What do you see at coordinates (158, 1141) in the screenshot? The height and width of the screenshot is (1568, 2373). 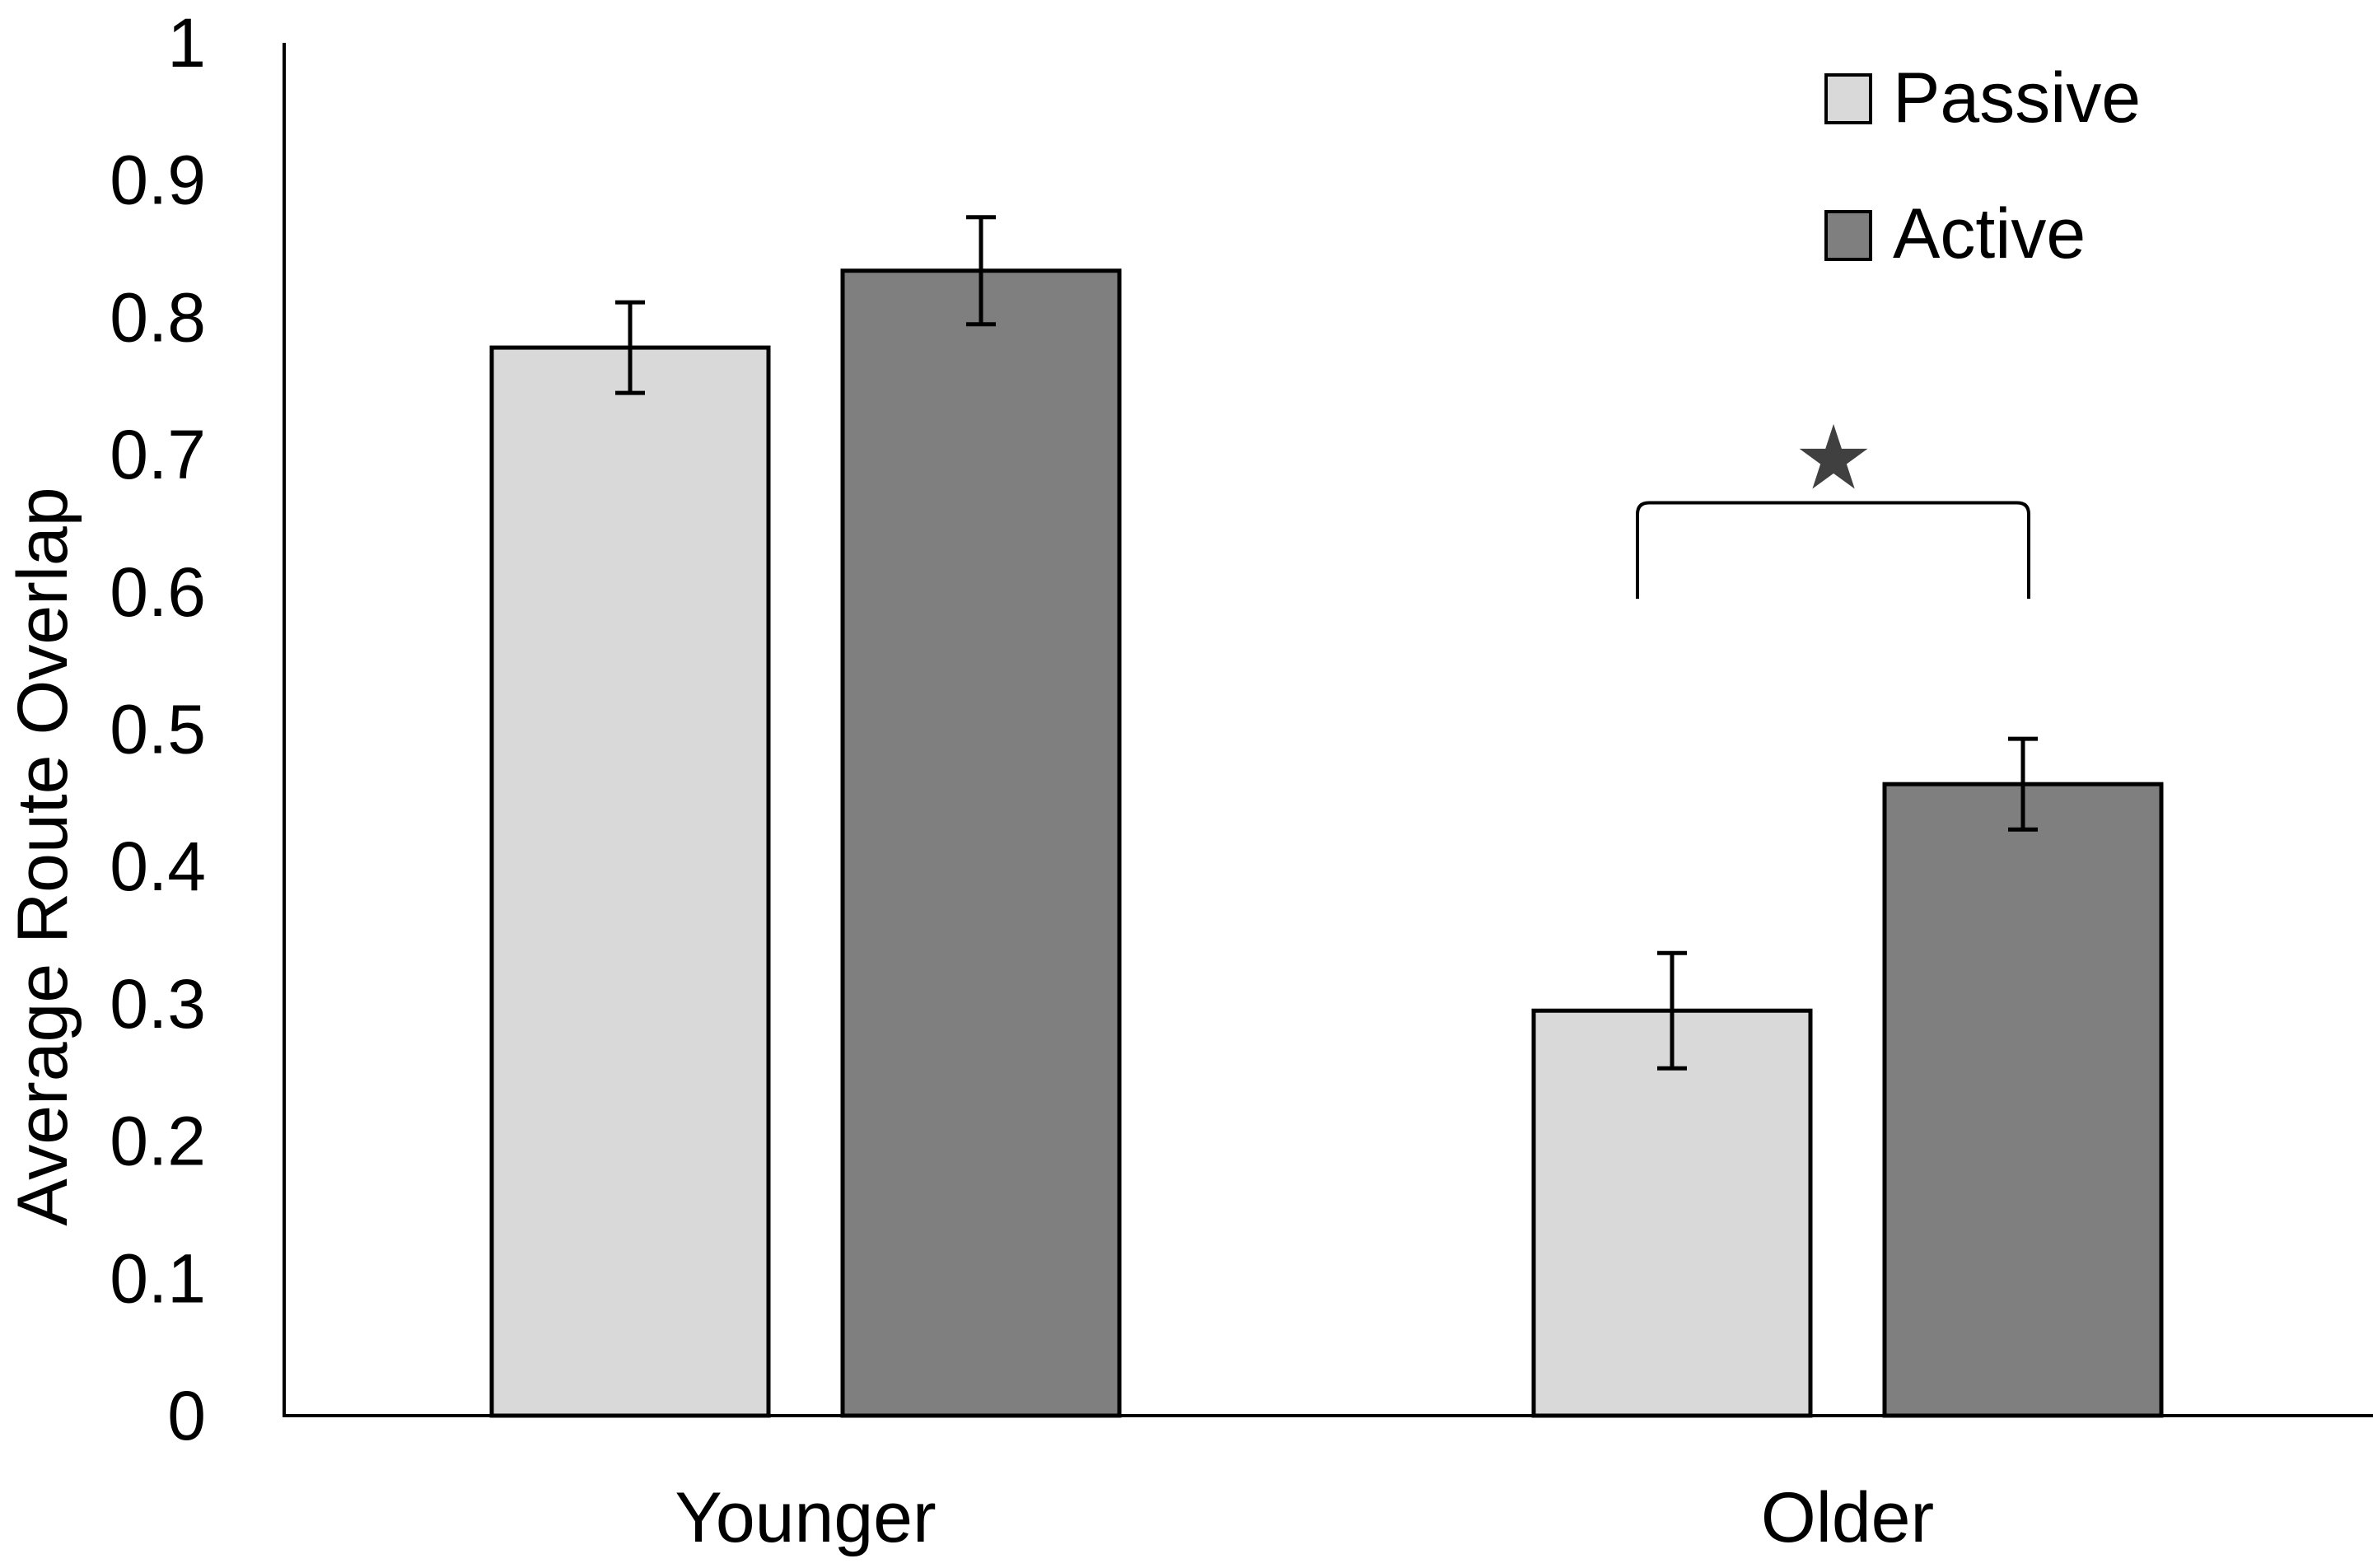 I see `y-tick-label: 0.2` at bounding box center [158, 1141].